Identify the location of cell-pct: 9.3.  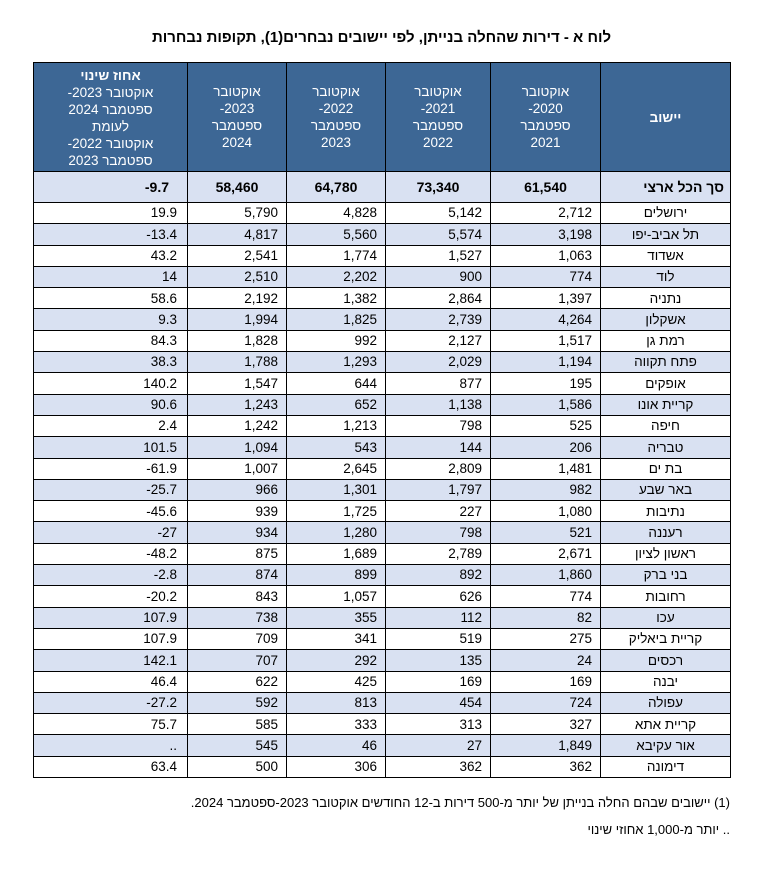
(110, 319).